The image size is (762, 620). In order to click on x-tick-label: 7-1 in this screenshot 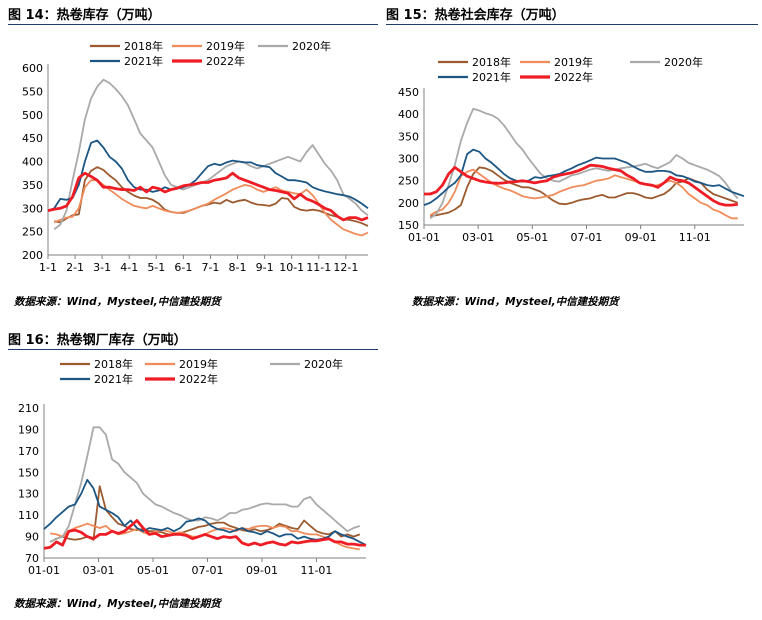, I will do `click(210, 267)`.